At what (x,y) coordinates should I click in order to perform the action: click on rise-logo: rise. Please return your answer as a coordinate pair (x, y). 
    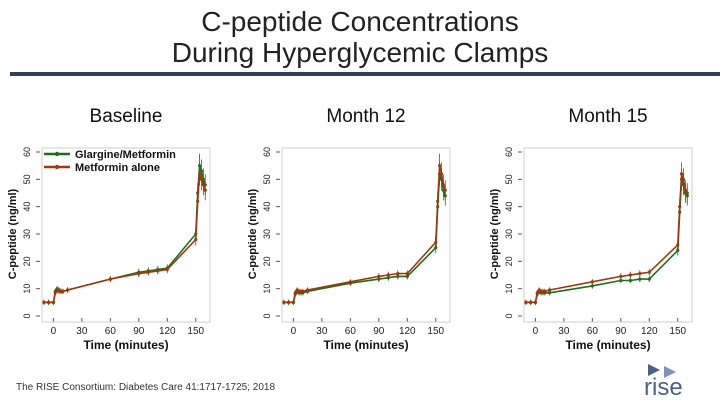
    Looking at the image, I should click on (663, 381).